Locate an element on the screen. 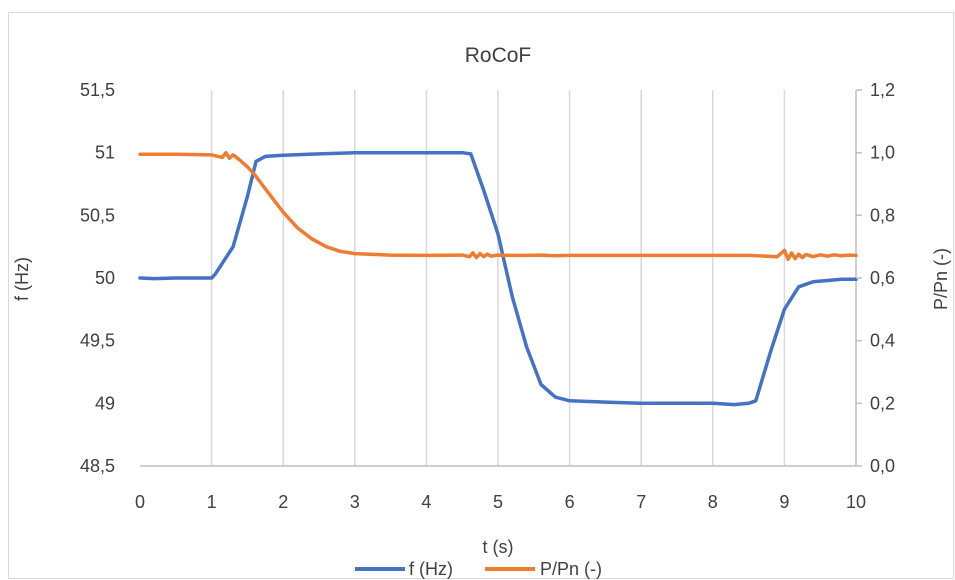 The image size is (955, 580). y2-tick-label: 0,6 is located at coordinates (882, 278).